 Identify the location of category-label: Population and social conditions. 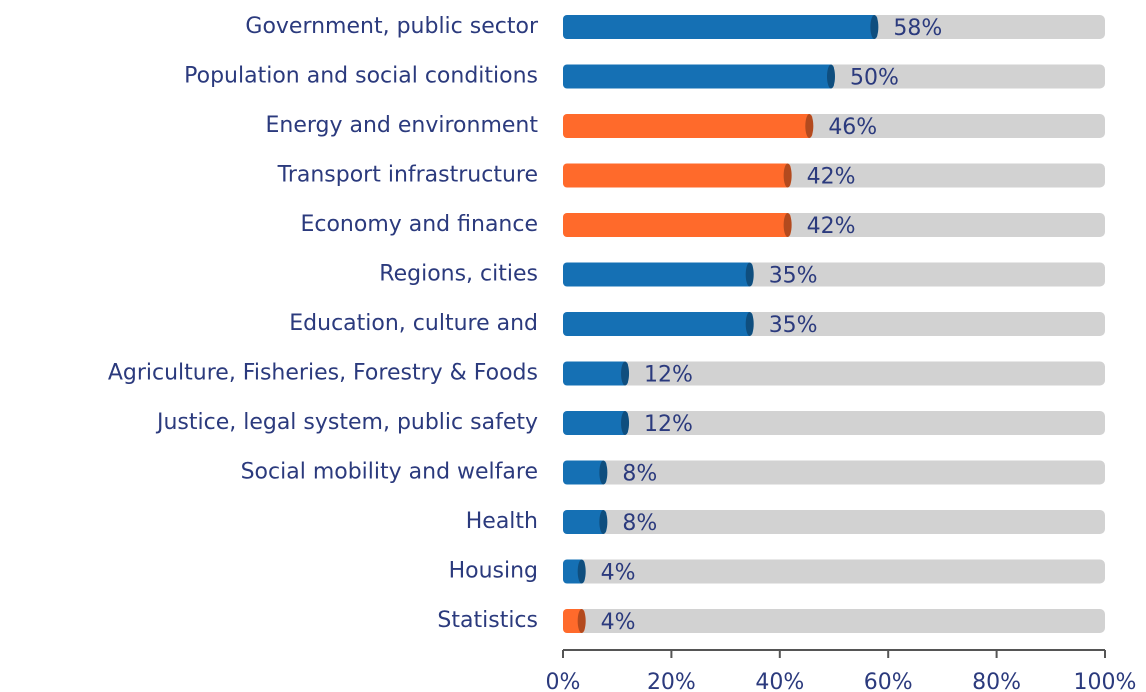
(361, 76).